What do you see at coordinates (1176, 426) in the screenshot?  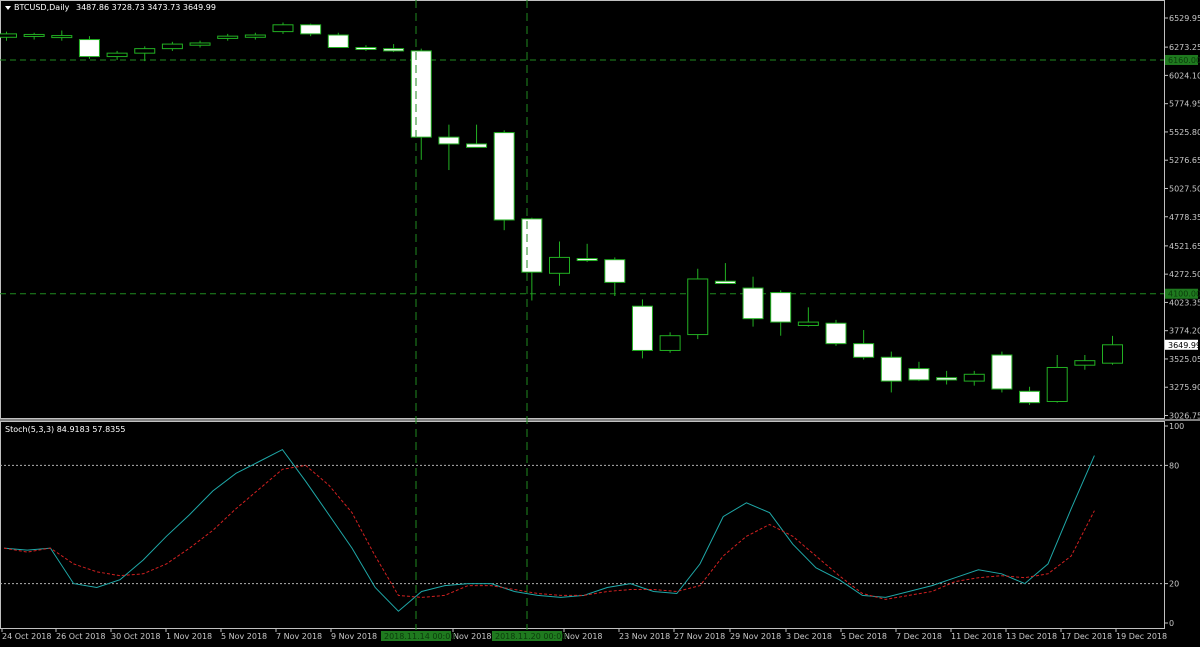 I see `stoch-tick-label: 100` at bounding box center [1176, 426].